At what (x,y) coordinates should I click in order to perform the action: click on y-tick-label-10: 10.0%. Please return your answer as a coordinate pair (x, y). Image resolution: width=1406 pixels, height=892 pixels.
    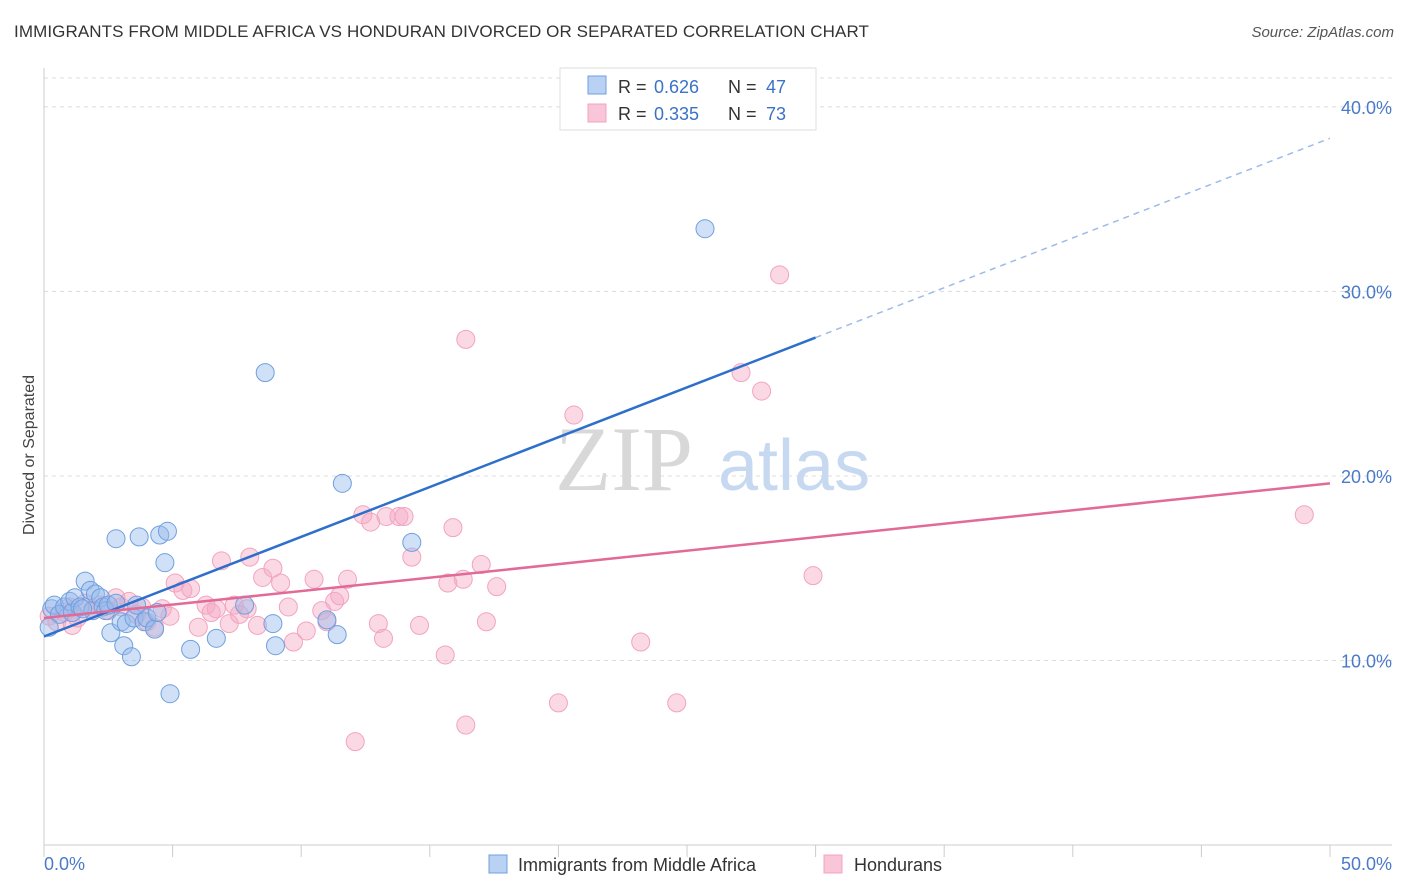
    Looking at the image, I should click on (1366, 661).